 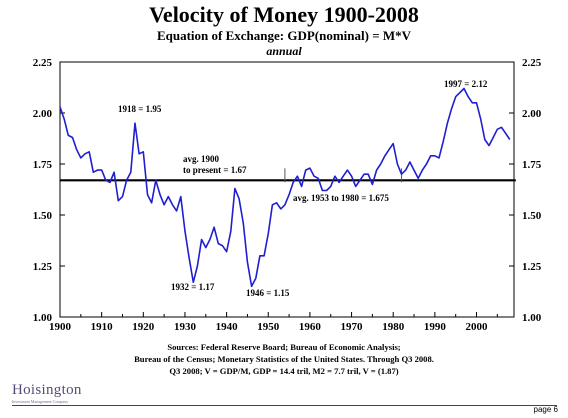 What do you see at coordinates (352, 327) in the screenshot?
I see `x-tick-label: 1970` at bounding box center [352, 327].